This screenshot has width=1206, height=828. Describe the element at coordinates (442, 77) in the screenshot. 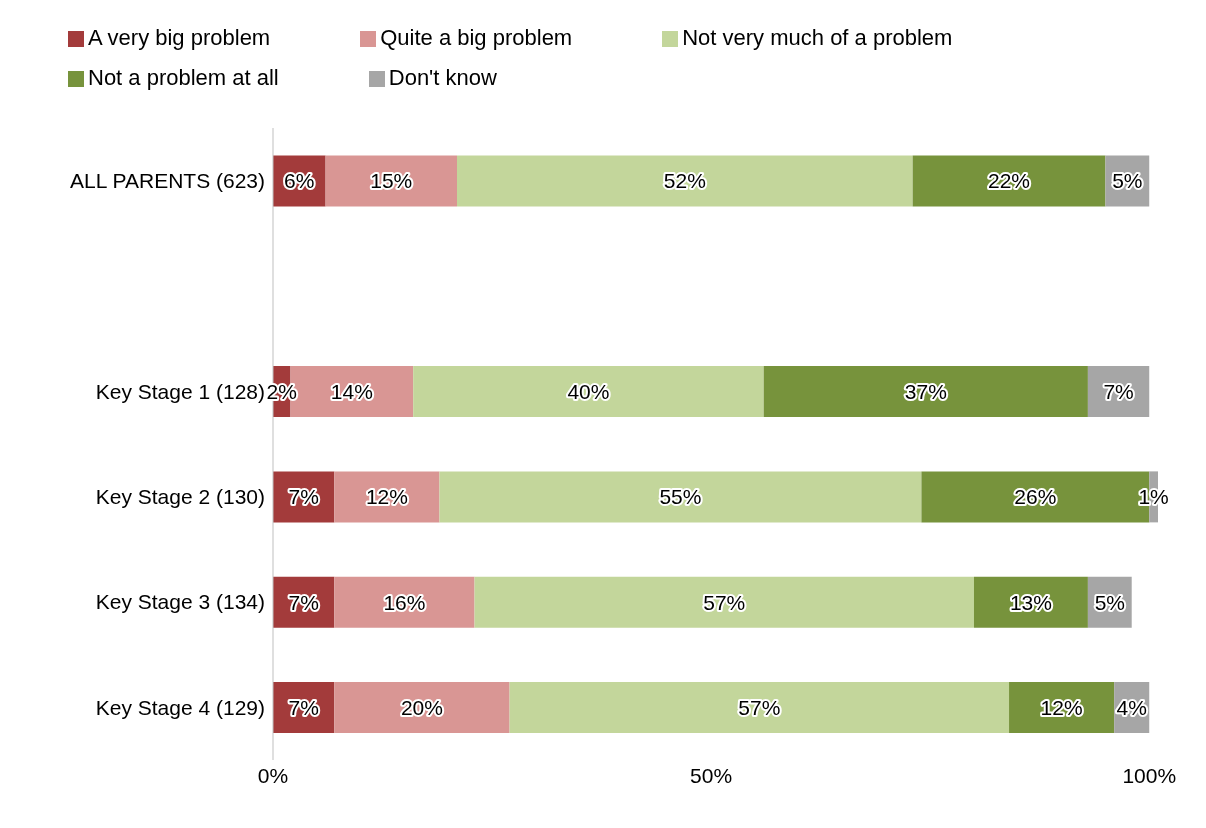

I see `legend-label: Don't know` at that location.